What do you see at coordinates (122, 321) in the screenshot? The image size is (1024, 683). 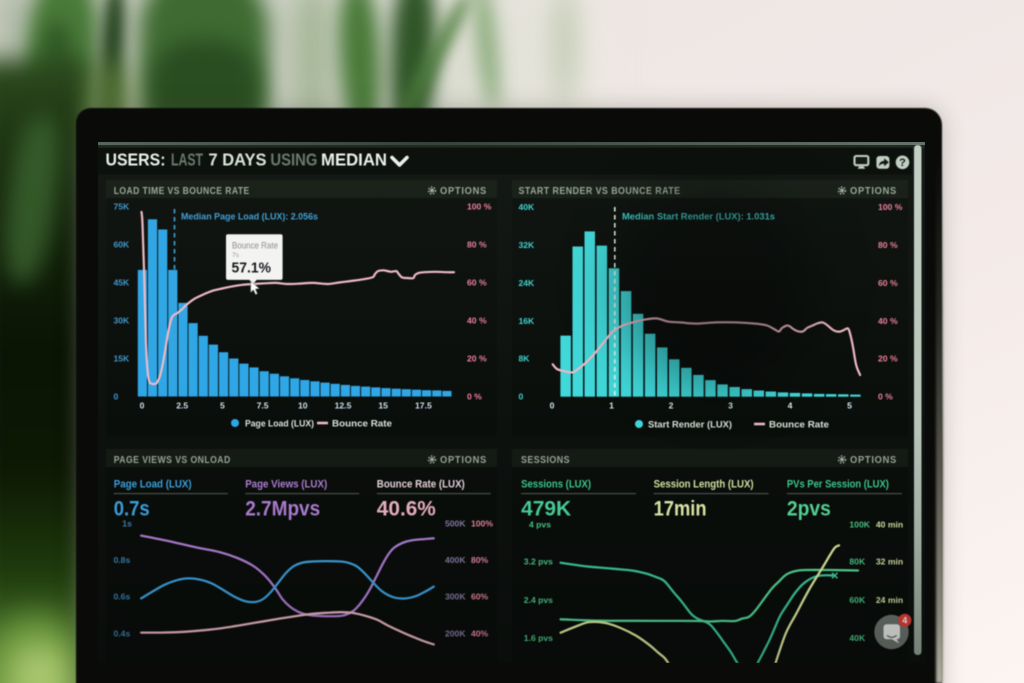 I see `svg-text: 30K` at bounding box center [122, 321].